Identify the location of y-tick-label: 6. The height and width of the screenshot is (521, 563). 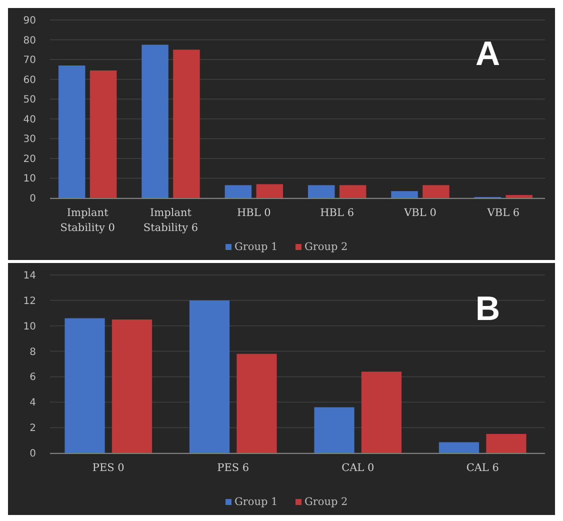
(33, 378).